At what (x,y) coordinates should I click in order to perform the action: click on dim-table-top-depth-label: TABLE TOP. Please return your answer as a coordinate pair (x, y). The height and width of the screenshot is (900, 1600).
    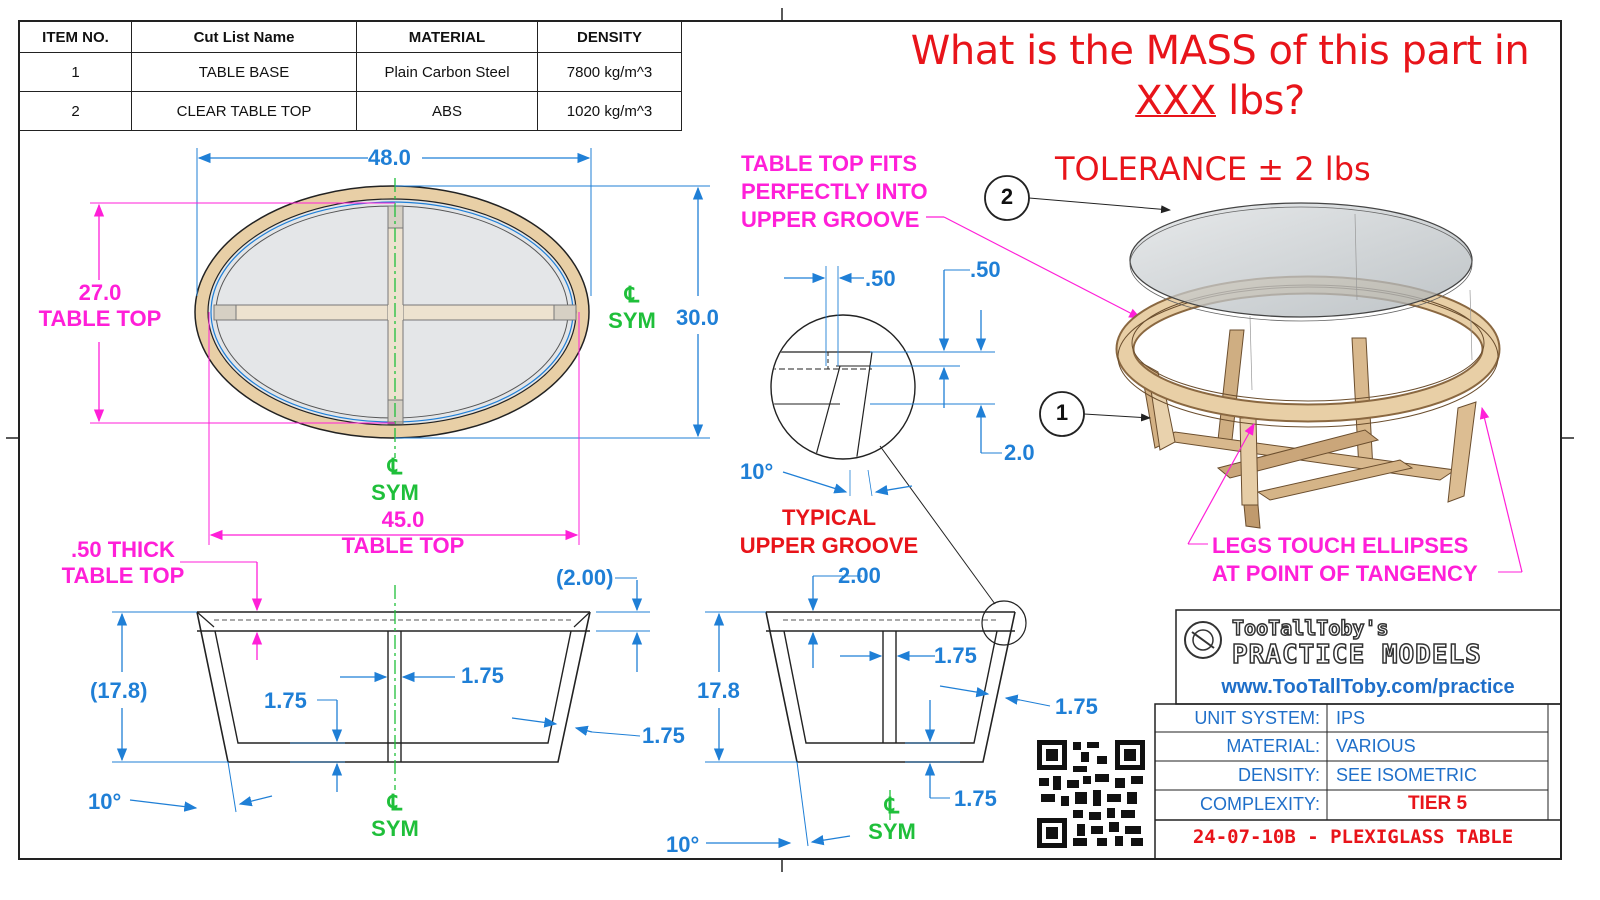
    Looking at the image, I should click on (100, 318).